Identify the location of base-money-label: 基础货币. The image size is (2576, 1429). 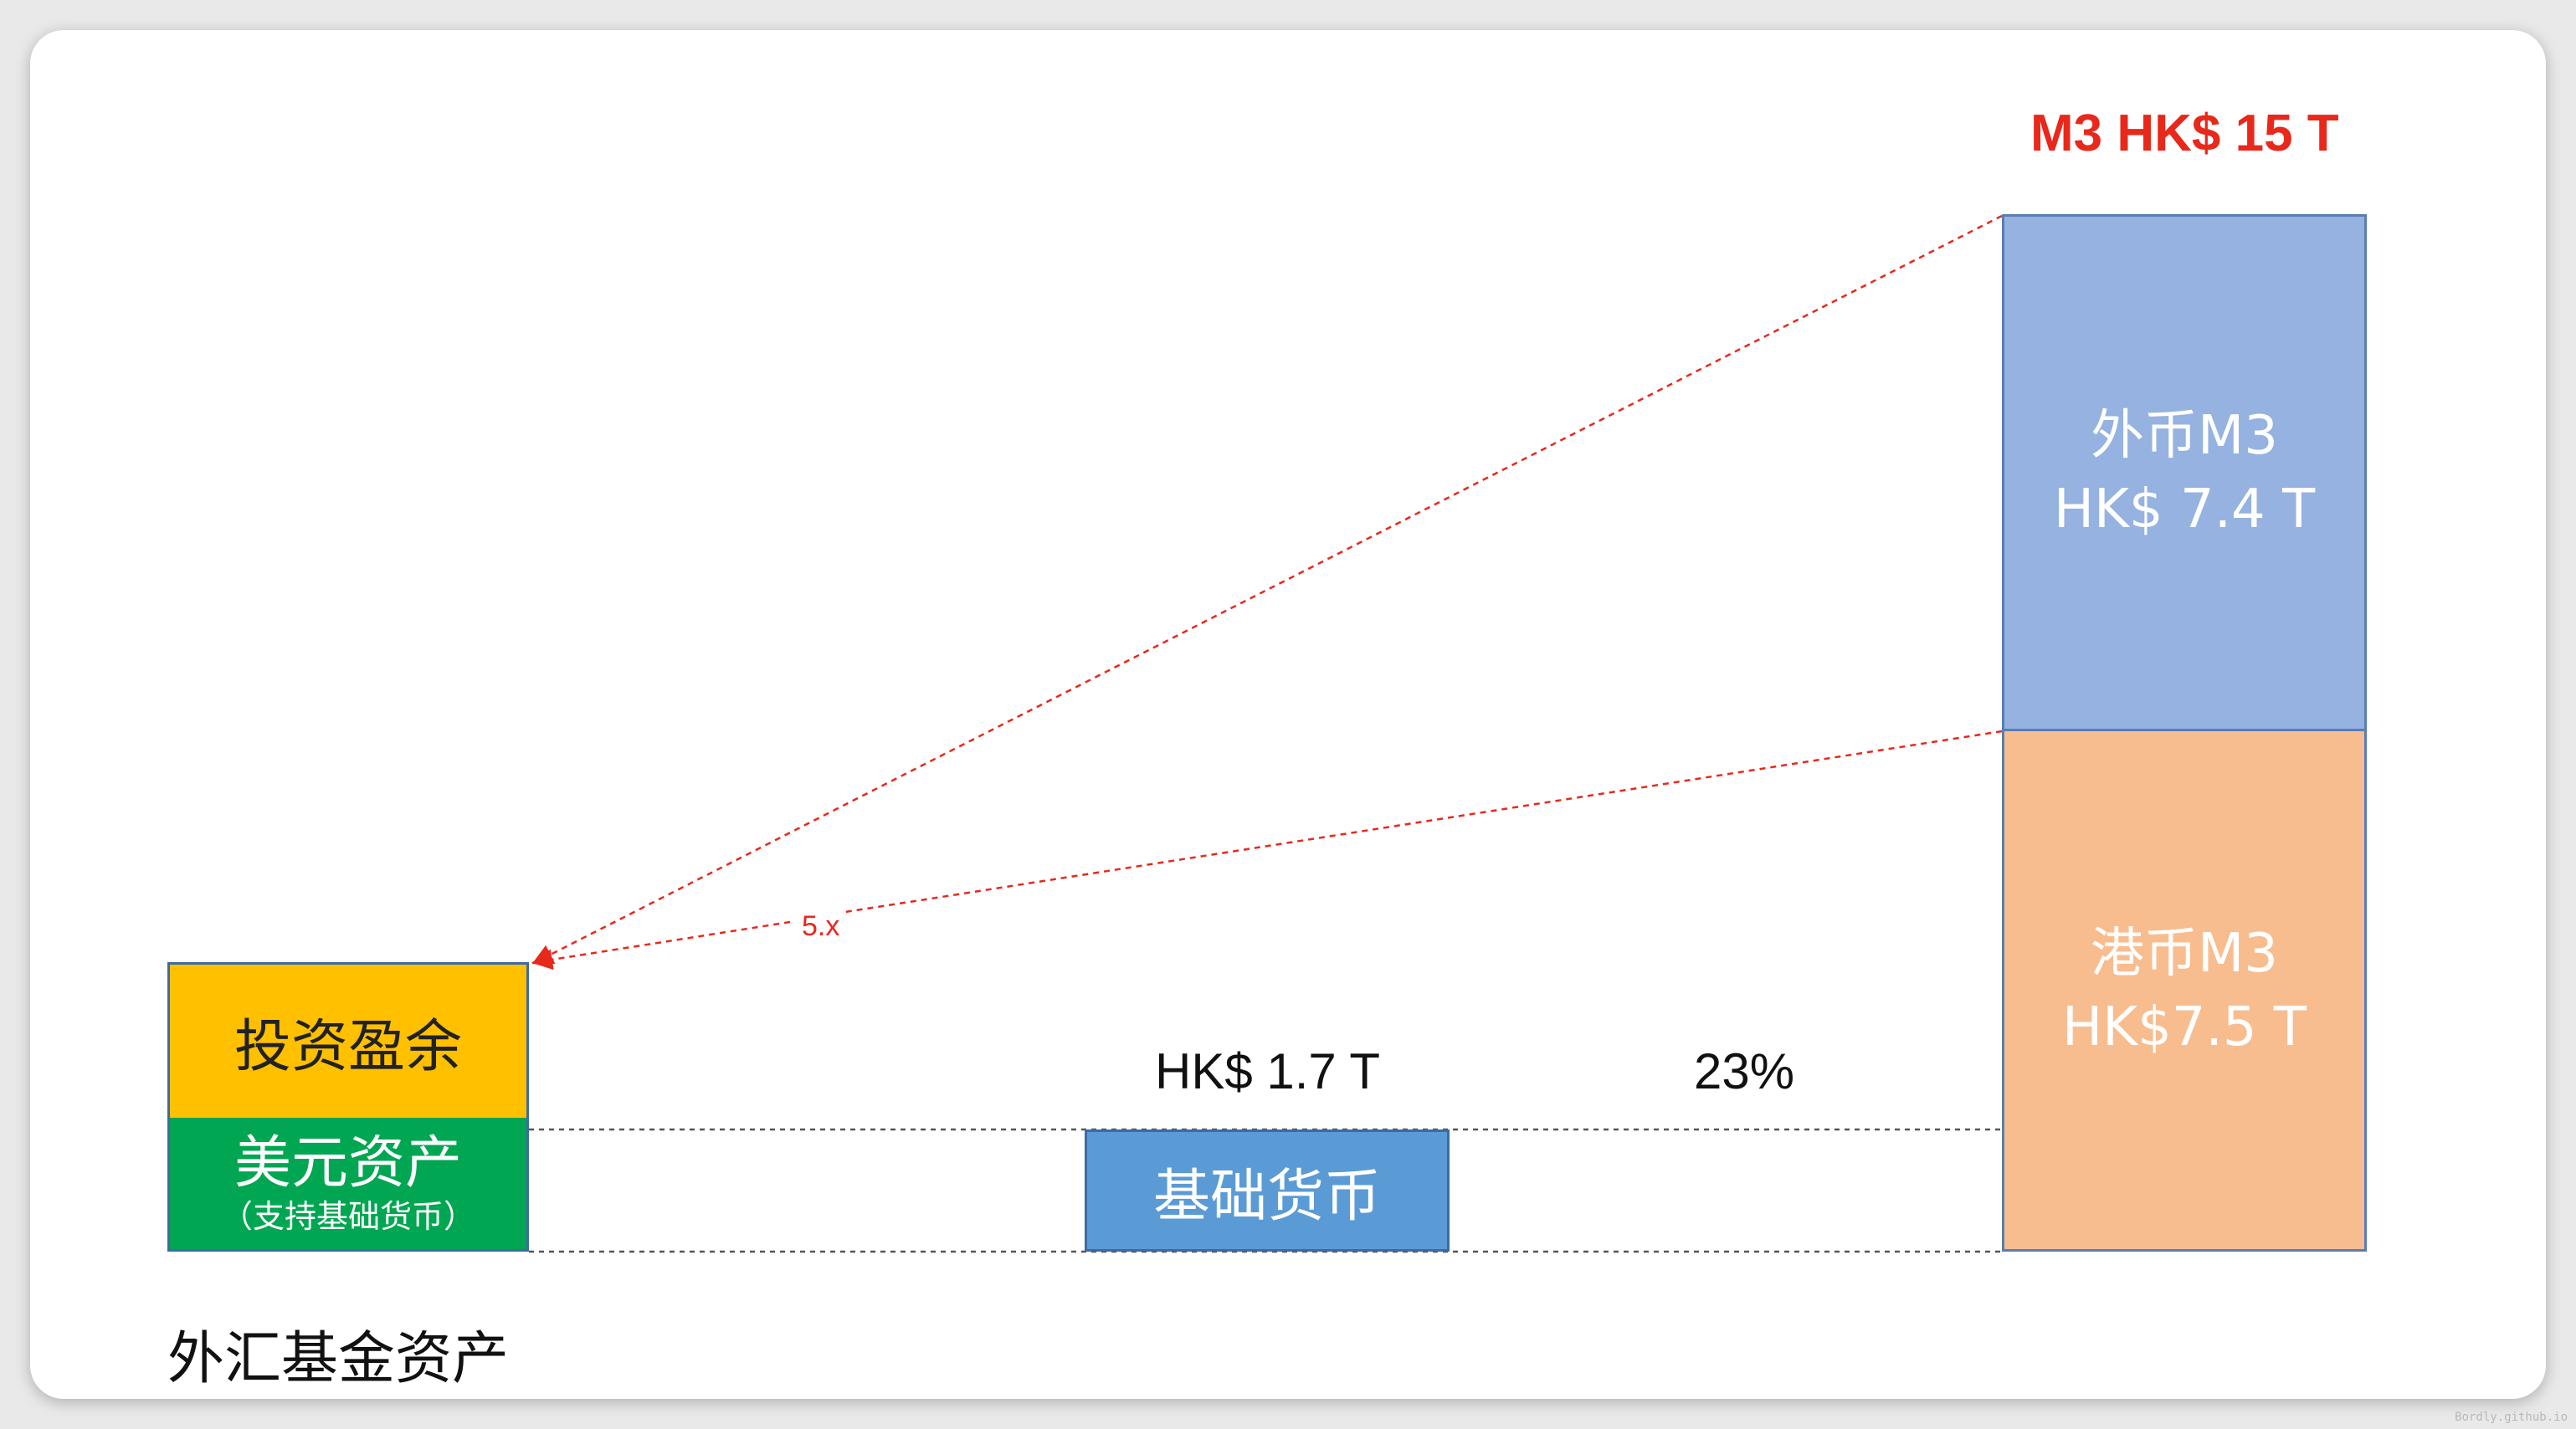
(1266, 1196).